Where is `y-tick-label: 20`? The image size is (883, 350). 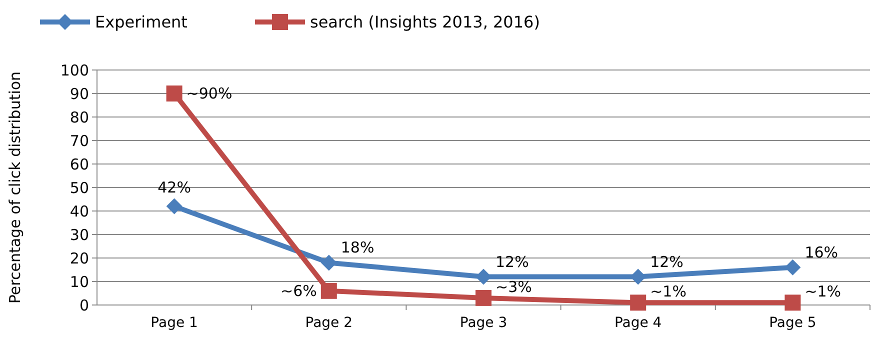
y-tick-label: 20 is located at coordinates (79, 258).